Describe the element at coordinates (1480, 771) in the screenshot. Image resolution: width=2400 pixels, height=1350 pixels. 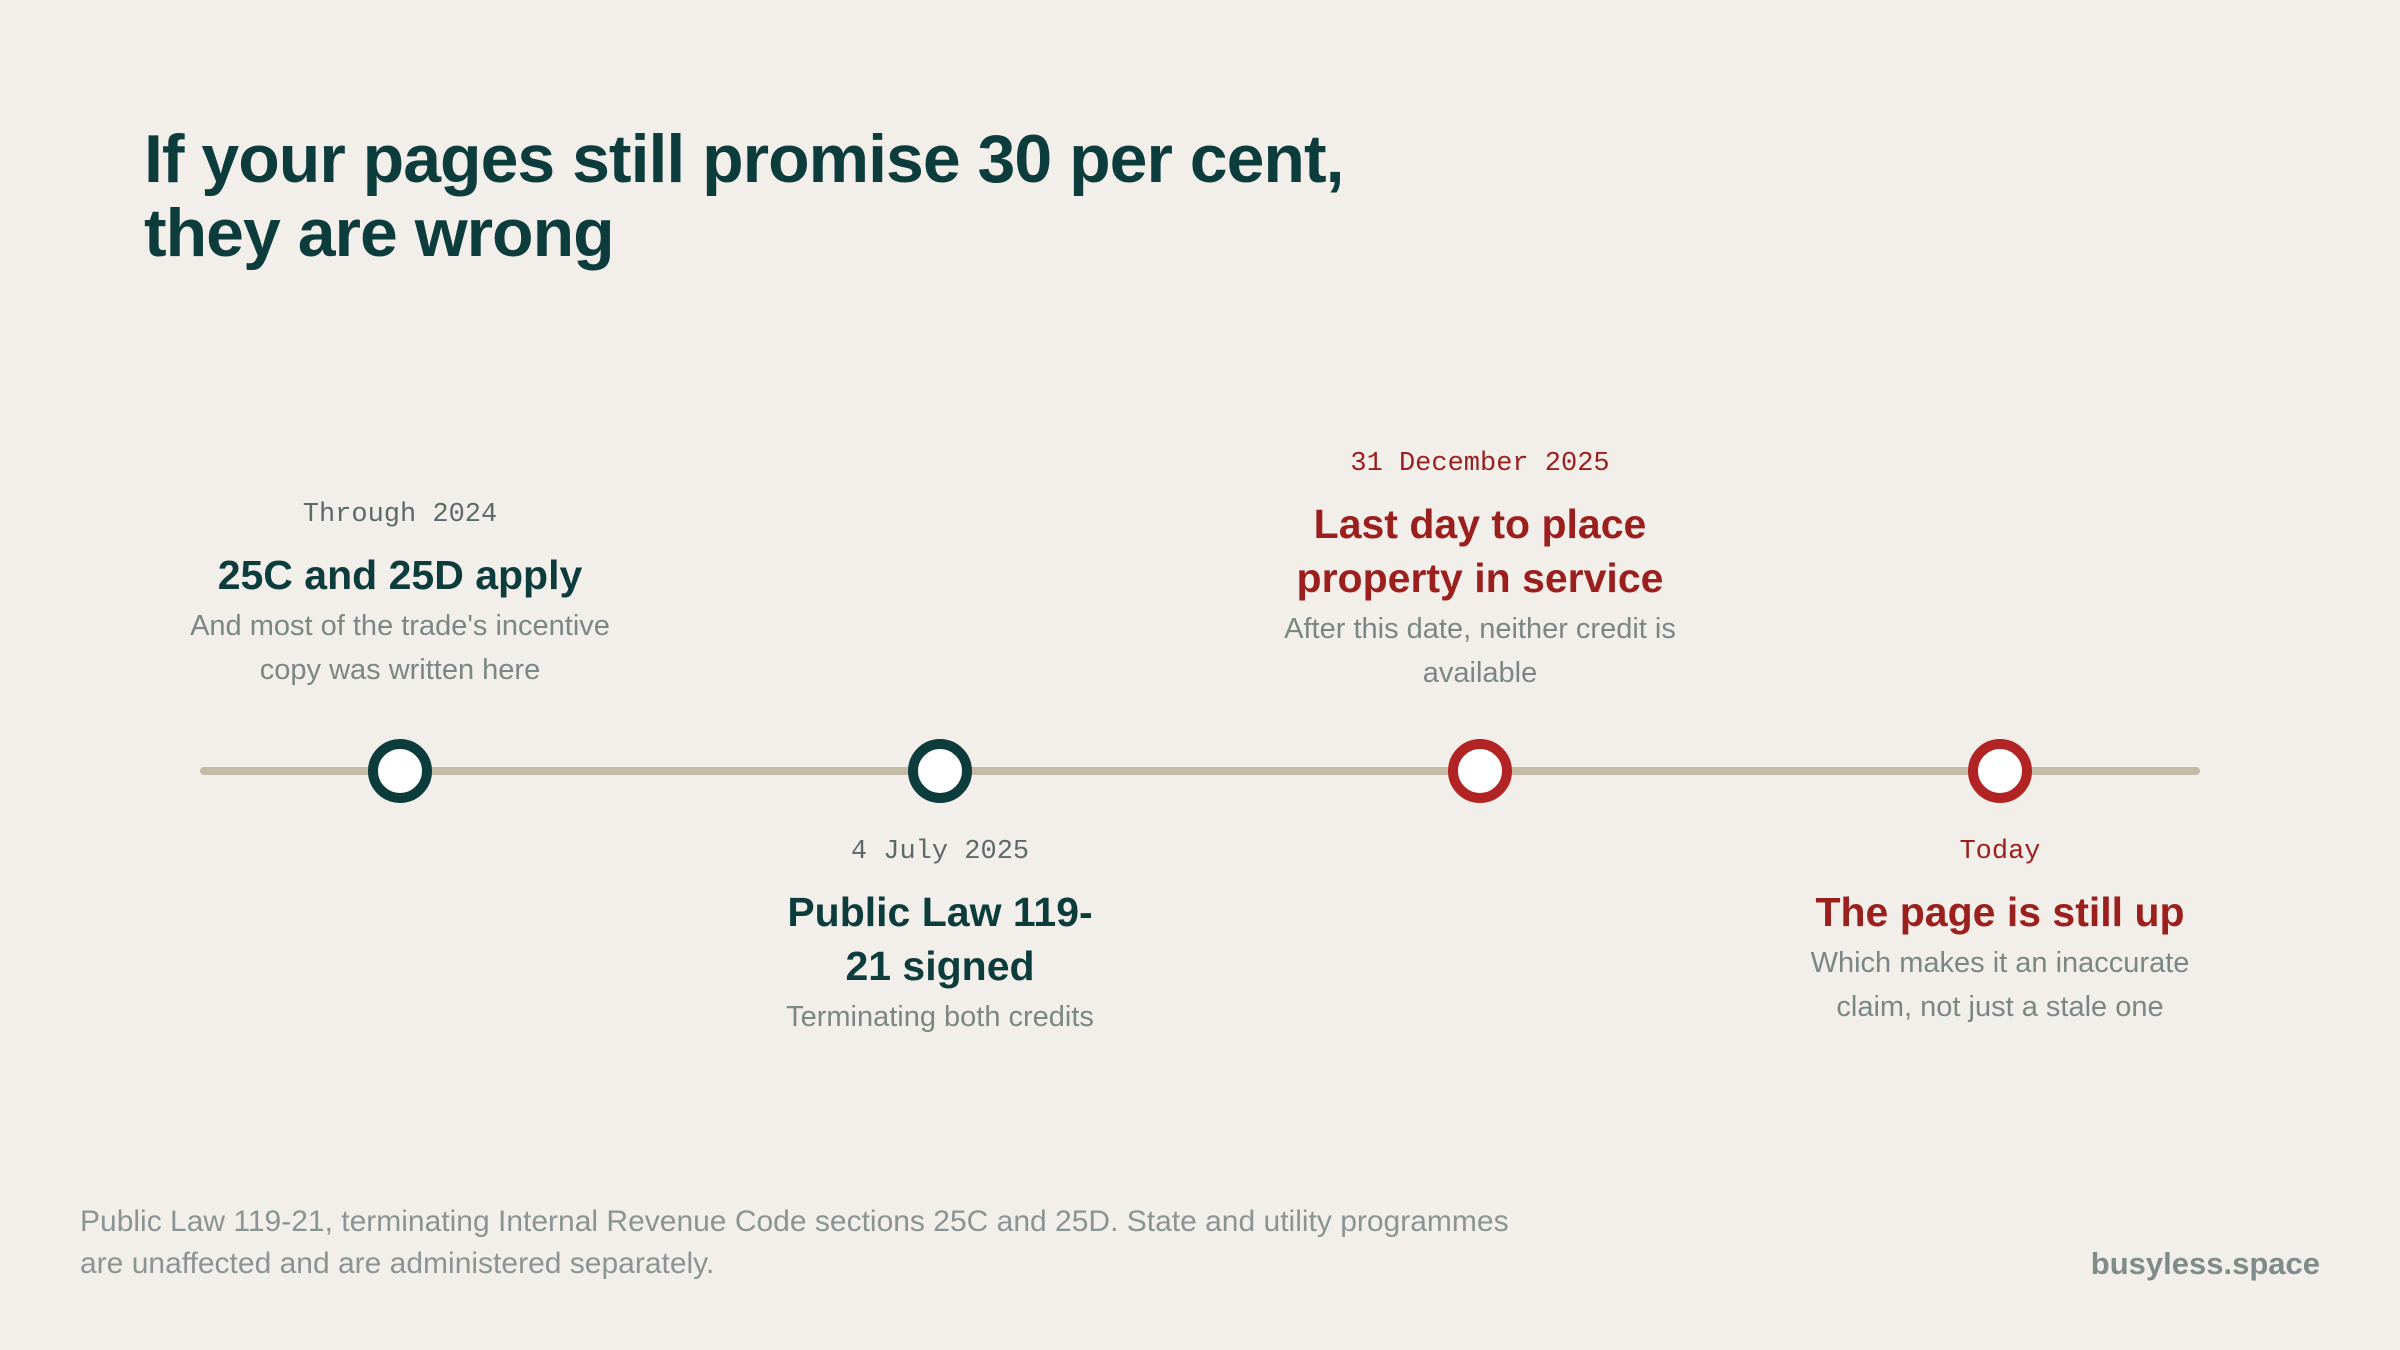
I see `timeline-node-31-december-2025` at that location.